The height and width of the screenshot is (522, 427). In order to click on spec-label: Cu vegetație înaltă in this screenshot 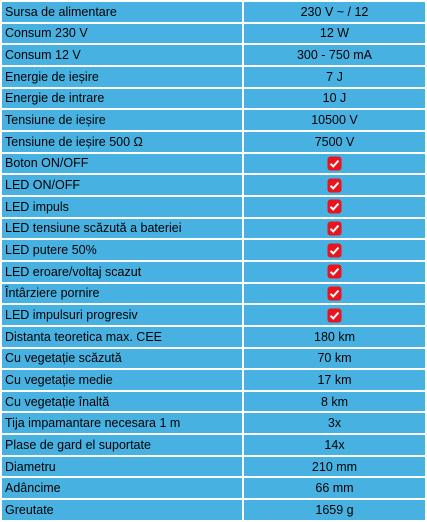, I will do `click(122, 401)`.